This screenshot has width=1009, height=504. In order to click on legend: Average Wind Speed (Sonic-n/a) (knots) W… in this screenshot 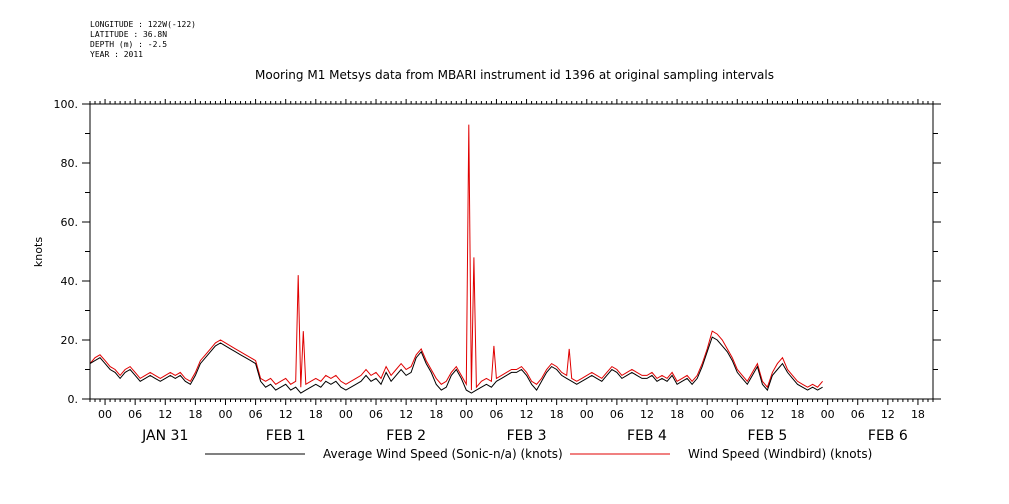, I will do `click(538, 454)`.